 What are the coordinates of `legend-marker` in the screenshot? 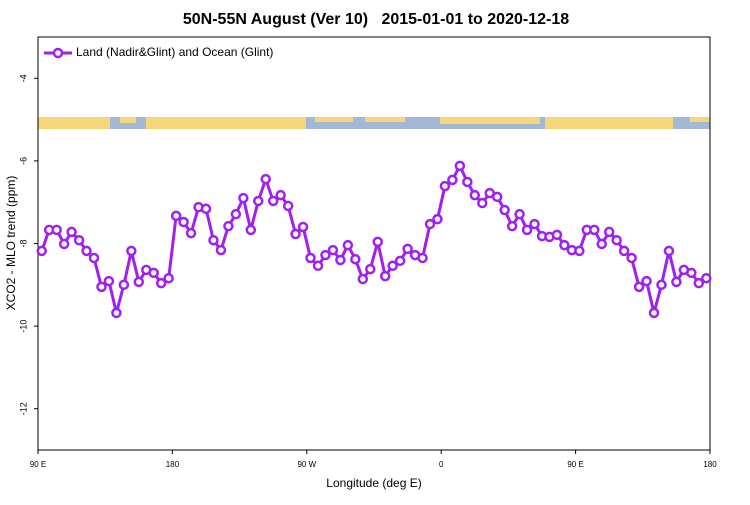 It's located at (58, 53).